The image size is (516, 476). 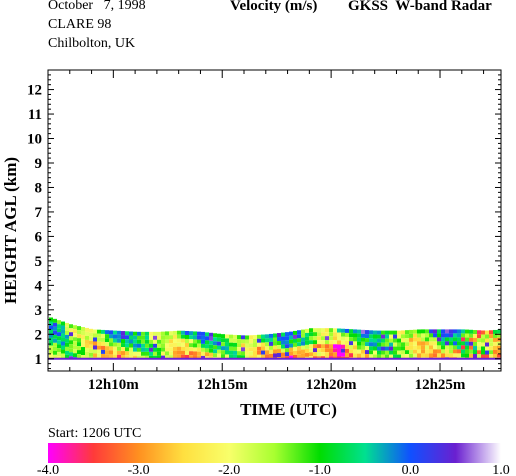 I want to click on header-site: Chilbolton, UK, so click(x=92, y=43).